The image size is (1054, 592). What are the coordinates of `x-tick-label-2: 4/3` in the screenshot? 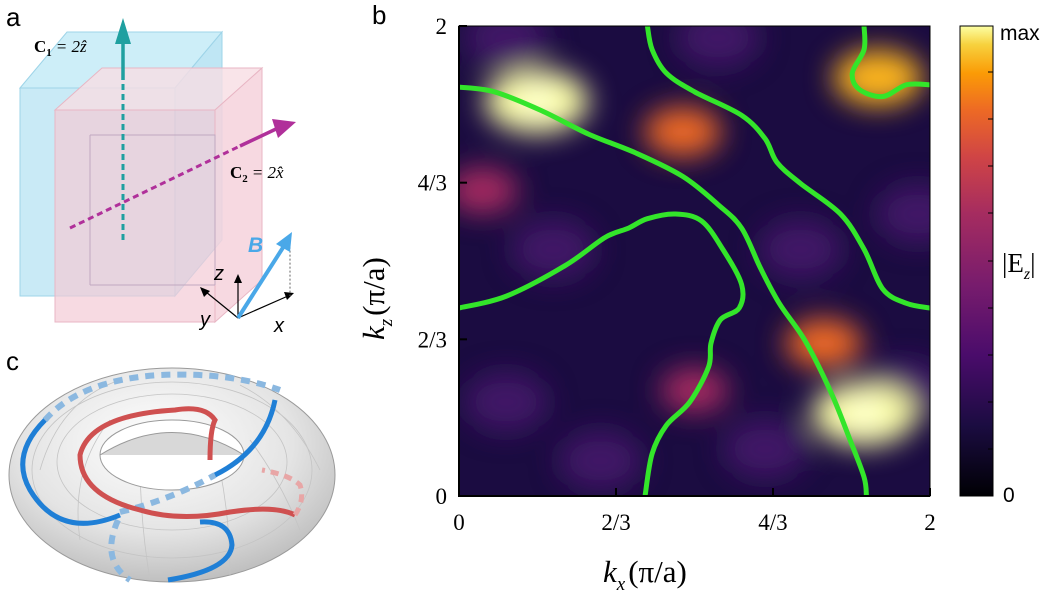 It's located at (772, 522).